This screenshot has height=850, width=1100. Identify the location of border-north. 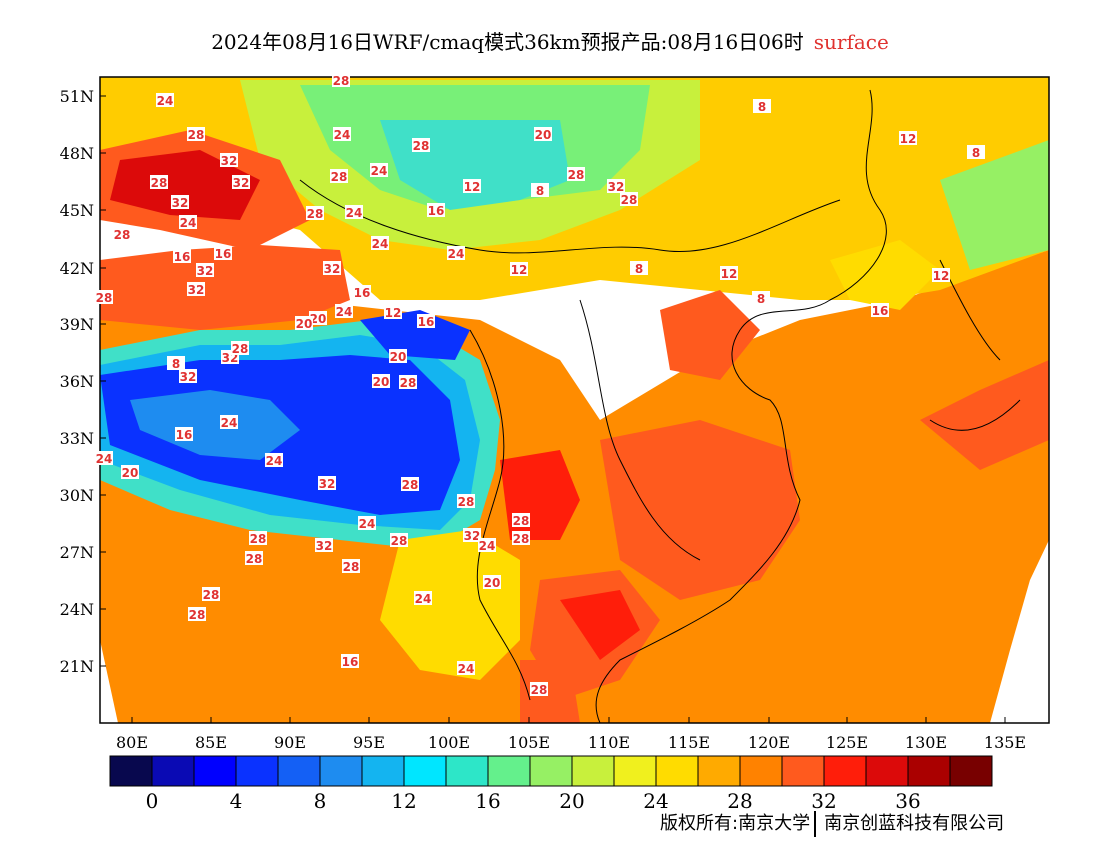
(570, 216).